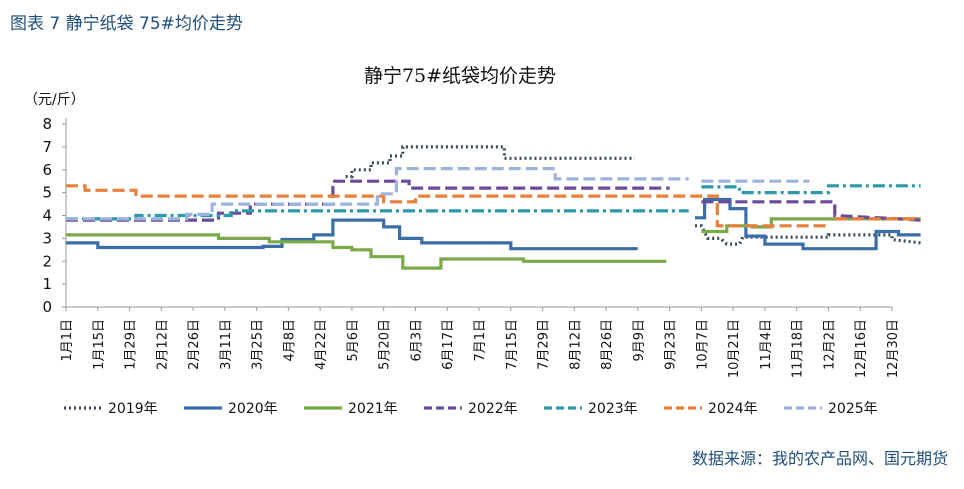  Describe the element at coordinates (544, 344) in the screenshot. I see `x-tick-label: 7月29日` at that location.